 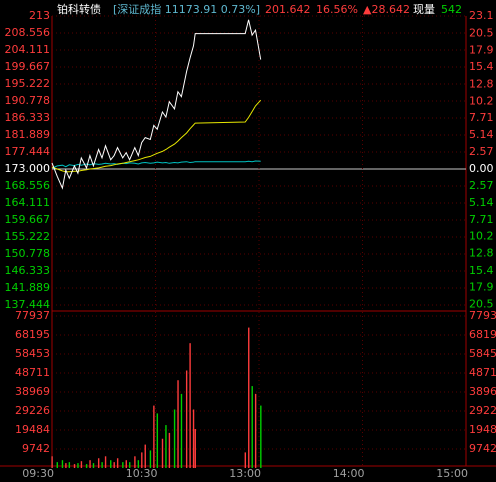 What do you see at coordinates (424, 9) in the screenshot?
I see `volume-label: 现量` at bounding box center [424, 9].